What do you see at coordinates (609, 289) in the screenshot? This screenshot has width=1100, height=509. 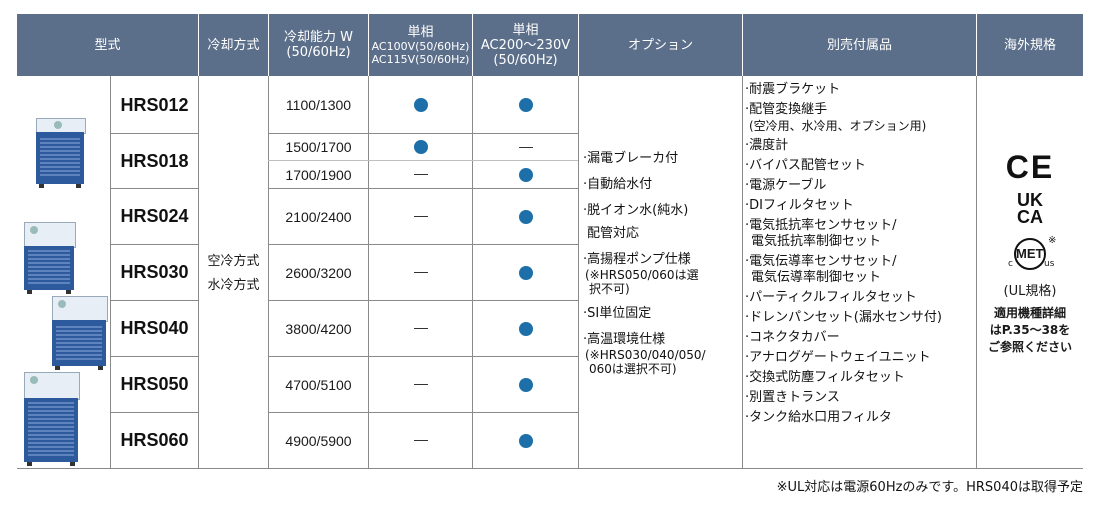 I see `option-item: 択不可)` at bounding box center [609, 289].